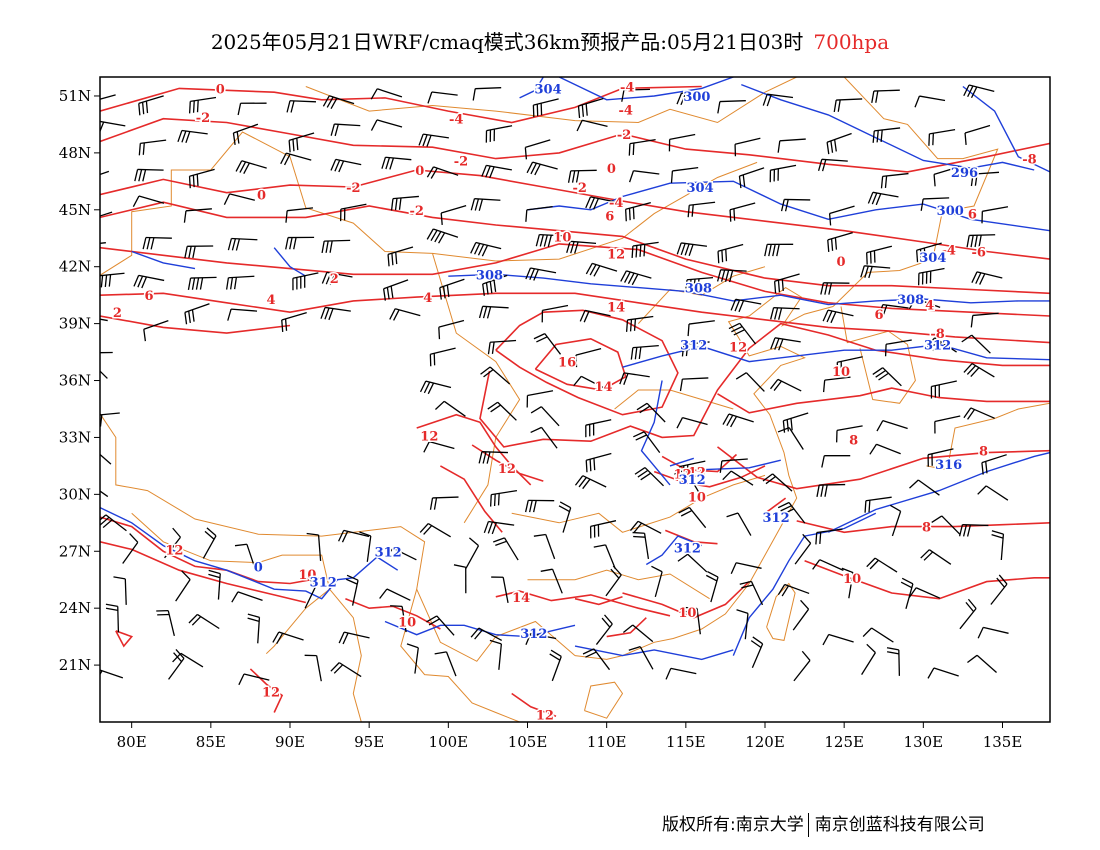 Image resolution: width=1100 pixels, height=850 pixels. What do you see at coordinates (401, 104) in the screenshot?
I see `temperature-contour` at bounding box center [401, 104].